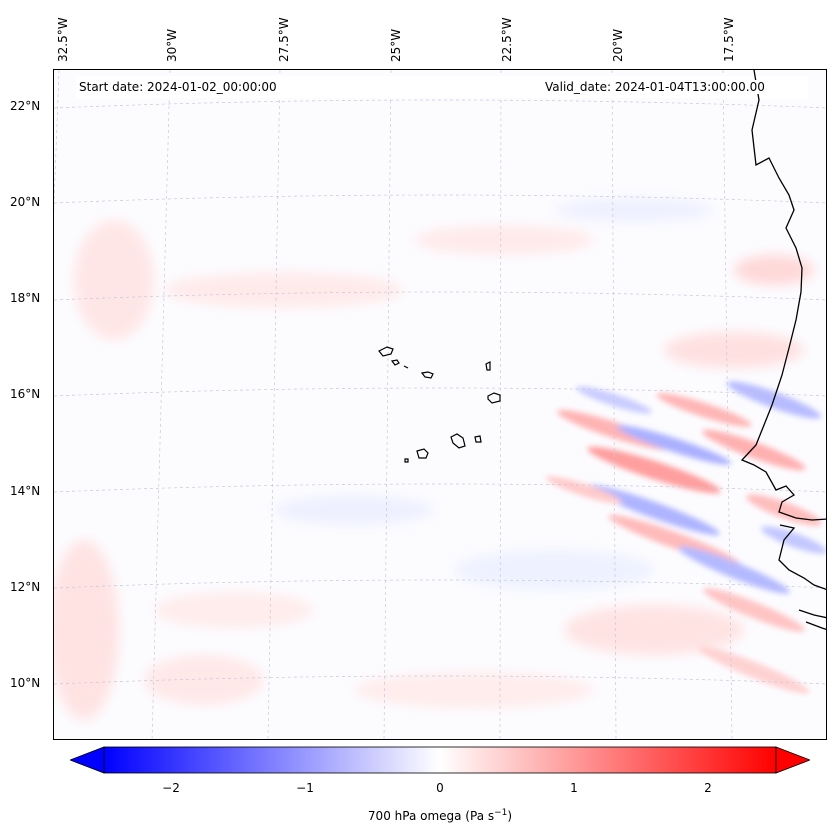  Describe the element at coordinates (284, 39) in the screenshot. I see `lon-label-27-5w: 27.5°W` at that location.